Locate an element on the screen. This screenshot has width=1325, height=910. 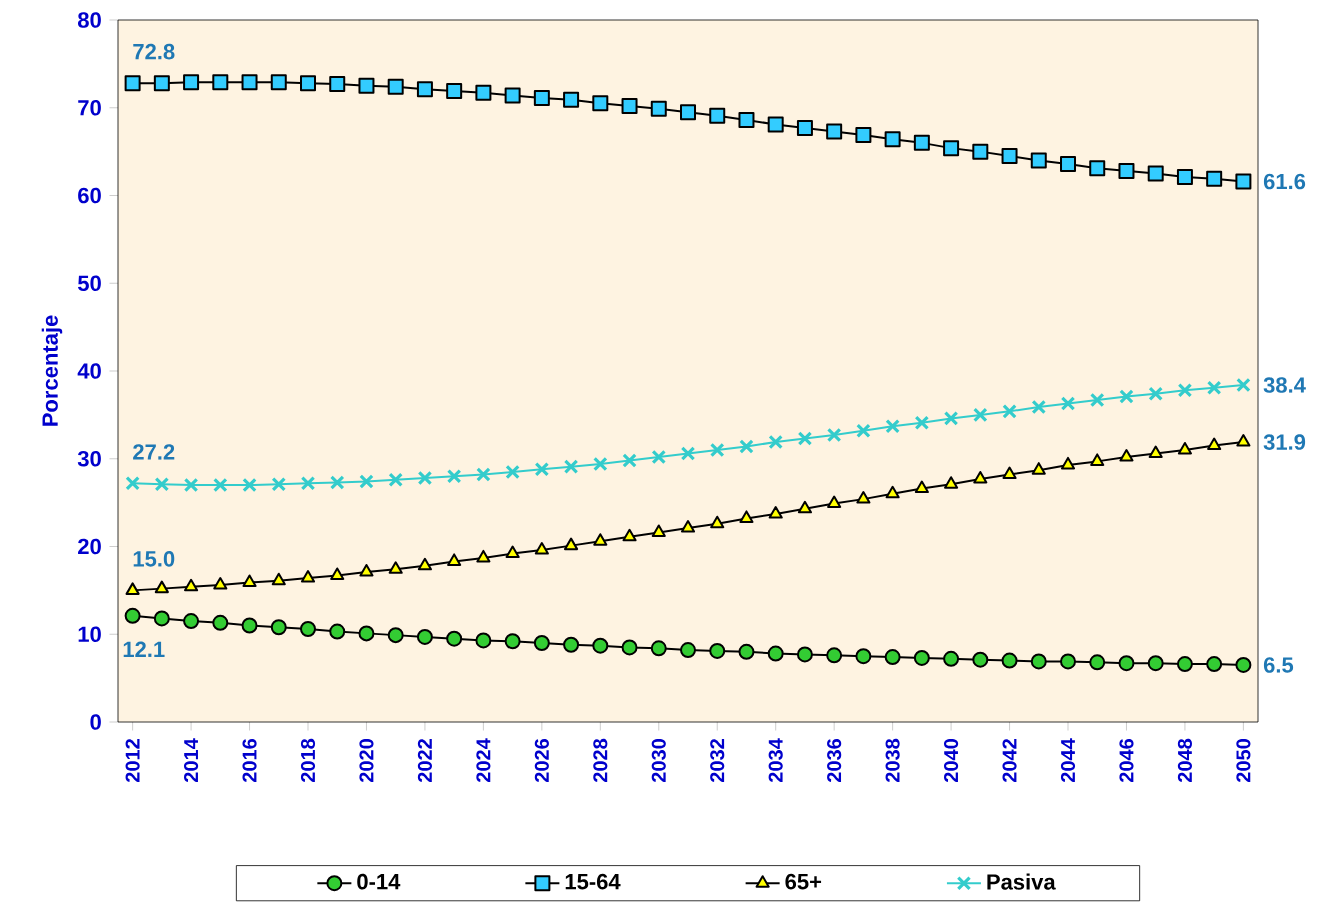
x-tick-label: 2030 is located at coordinates (658, 761).